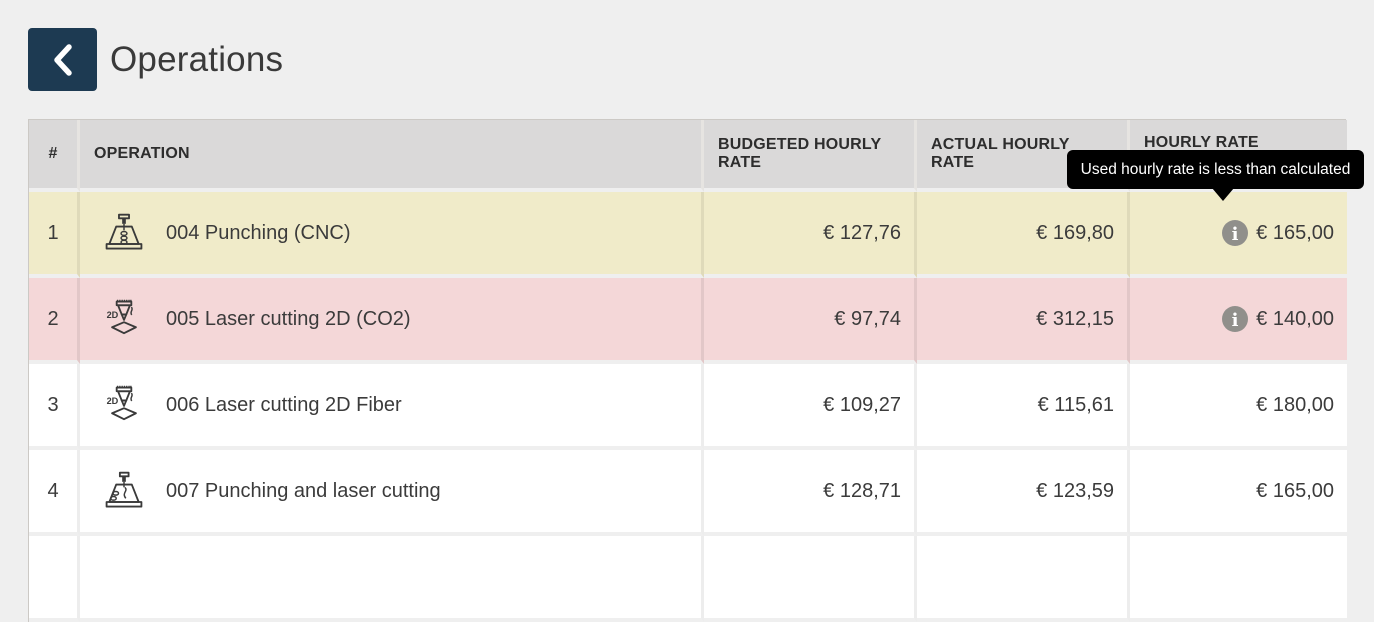 The image size is (1374, 622). Describe the element at coordinates (810, 493) in the screenshot. I see `budgeted-hourly-rate-value: € 128,71` at that location.